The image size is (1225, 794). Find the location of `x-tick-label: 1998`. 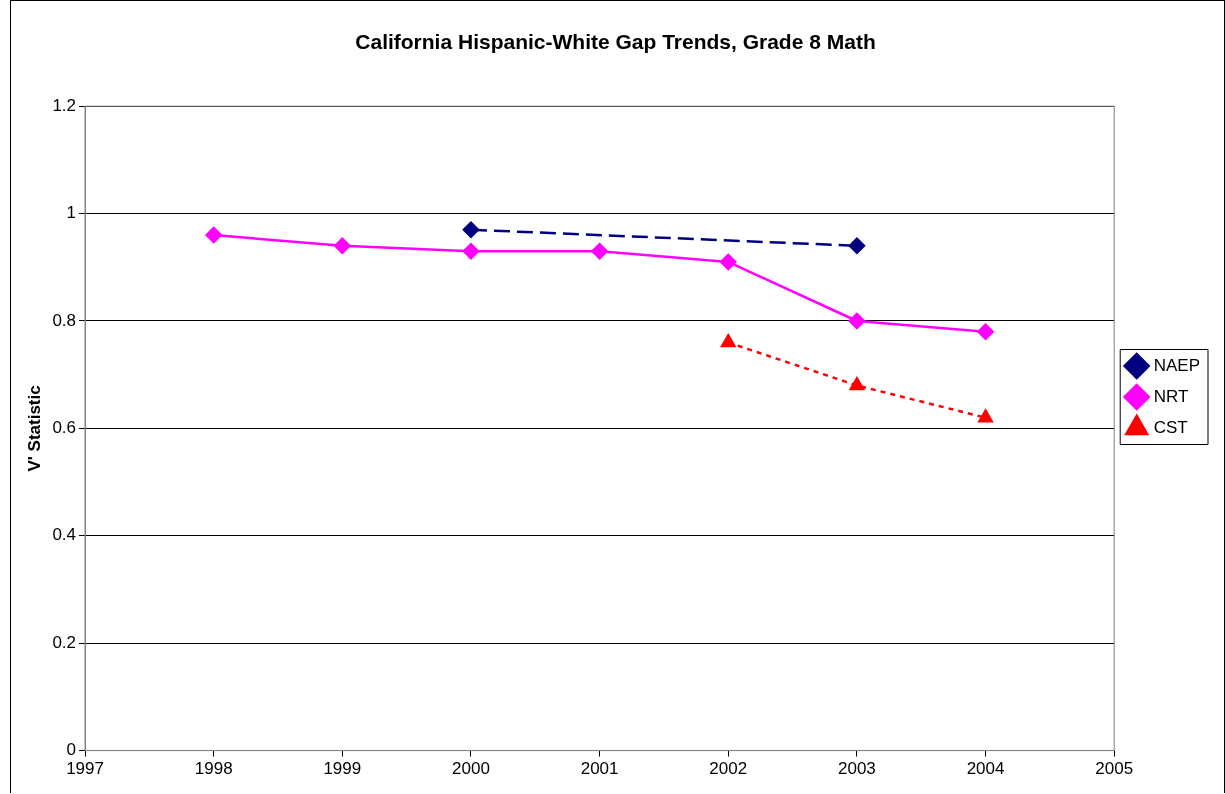

x-tick-label: 1998 is located at coordinates (213, 769).